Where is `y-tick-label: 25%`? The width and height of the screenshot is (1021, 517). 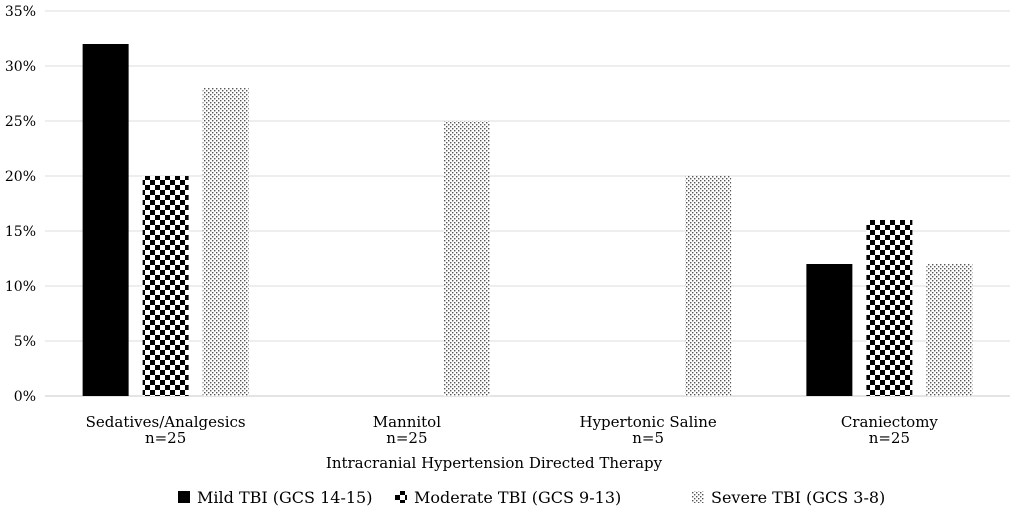 y-tick-label: 25% is located at coordinates (20, 122).